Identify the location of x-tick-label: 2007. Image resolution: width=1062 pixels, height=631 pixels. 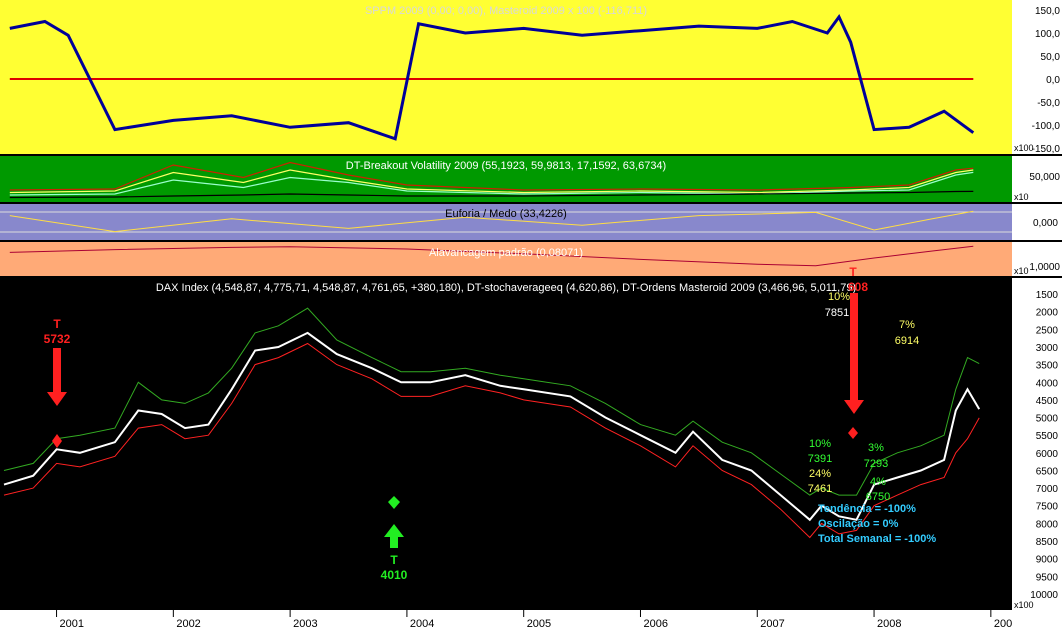
(772, 624).